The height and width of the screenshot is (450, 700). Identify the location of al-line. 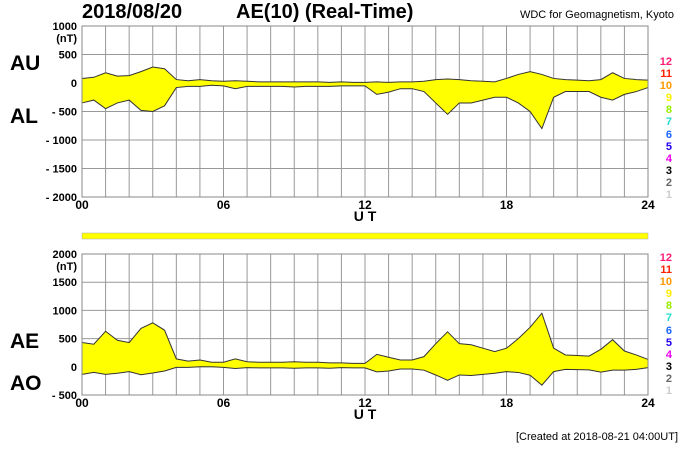
(365, 107).